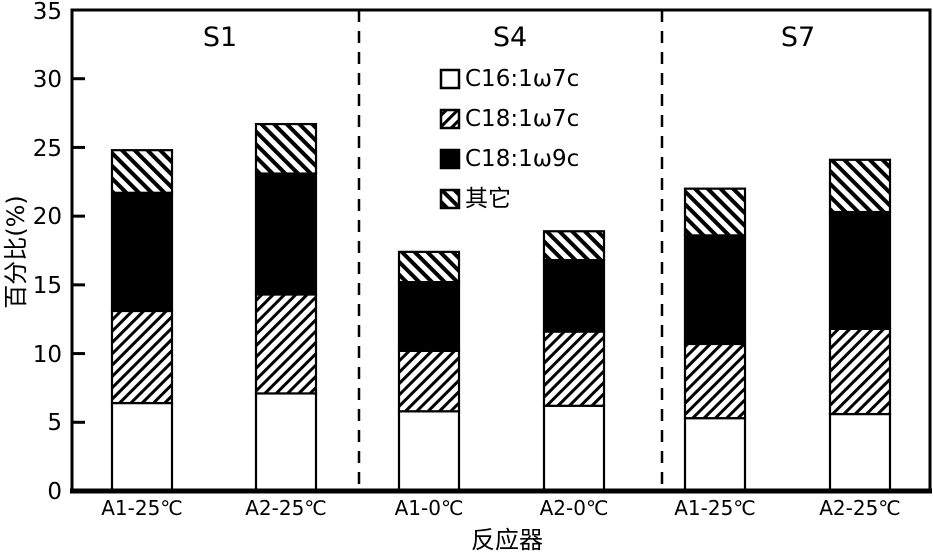 The width and height of the screenshot is (933, 560). What do you see at coordinates (450, 119) in the screenshot?
I see `legend-swatch-hatch-forward` at bounding box center [450, 119].